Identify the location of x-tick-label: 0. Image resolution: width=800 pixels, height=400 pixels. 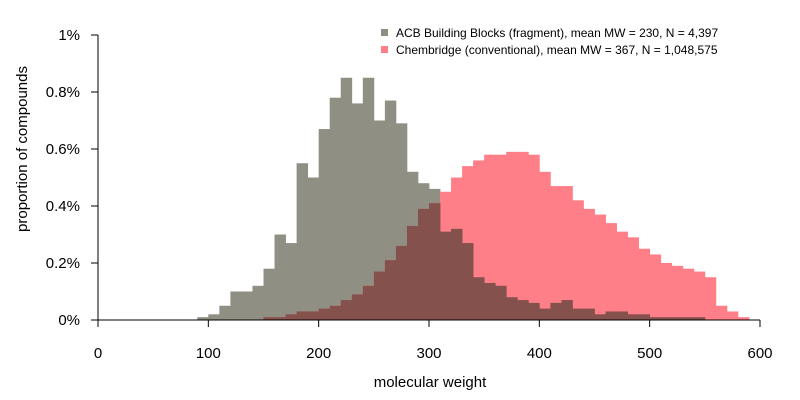
(98, 353).